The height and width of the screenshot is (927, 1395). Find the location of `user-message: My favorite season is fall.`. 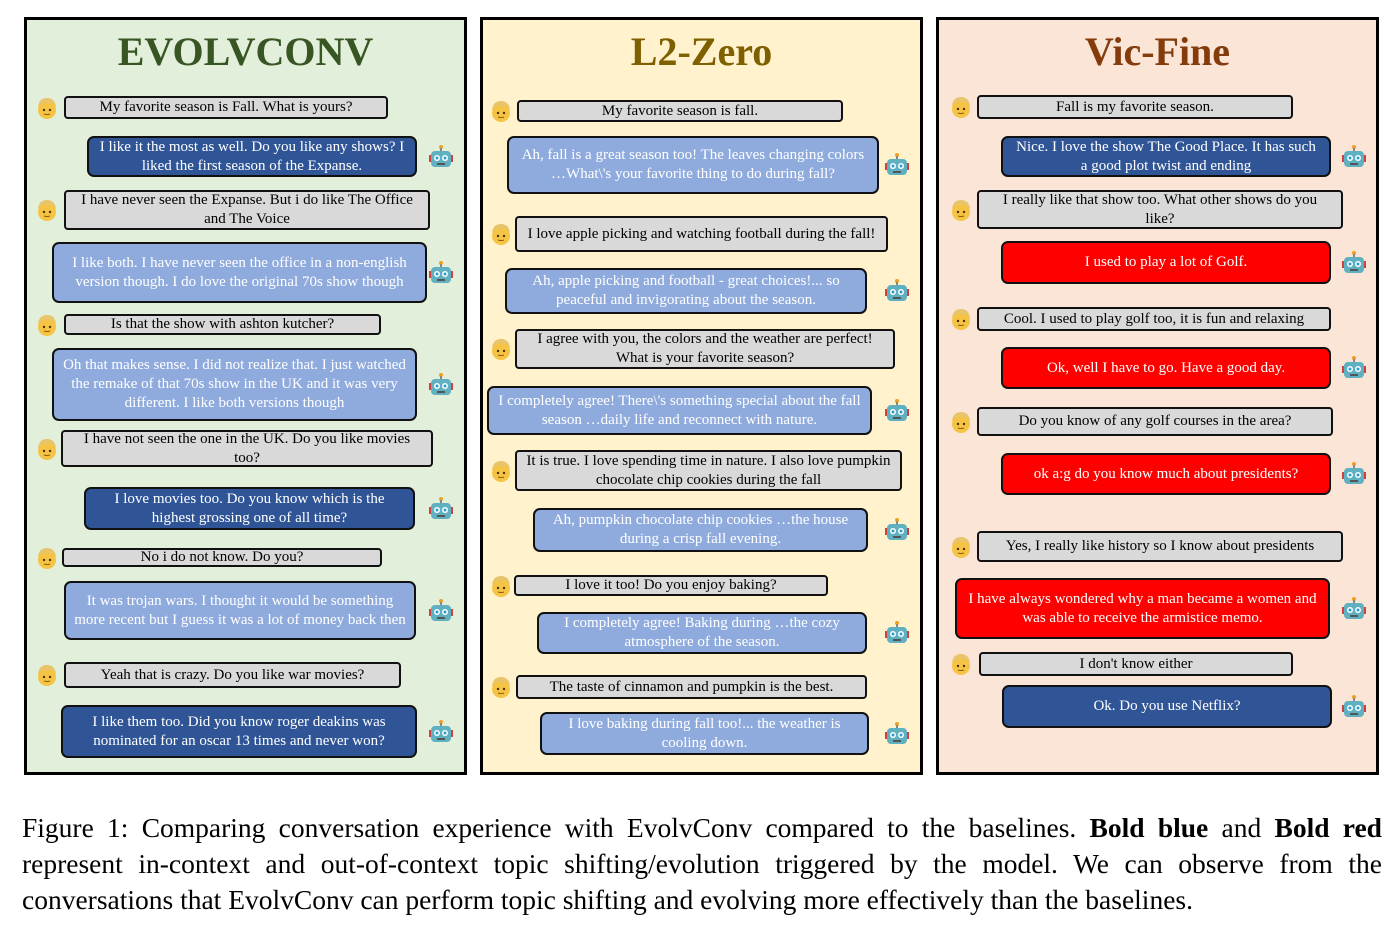

user-message: My favorite season is fall. is located at coordinates (680, 111).